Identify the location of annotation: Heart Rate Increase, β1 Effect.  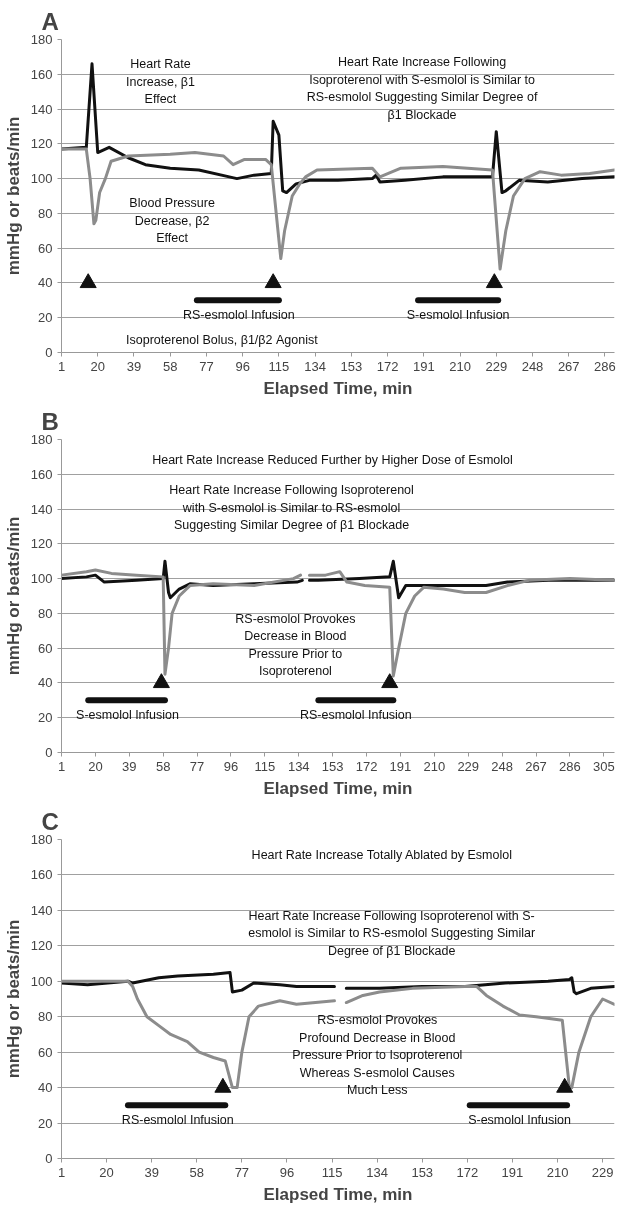
(160, 82).